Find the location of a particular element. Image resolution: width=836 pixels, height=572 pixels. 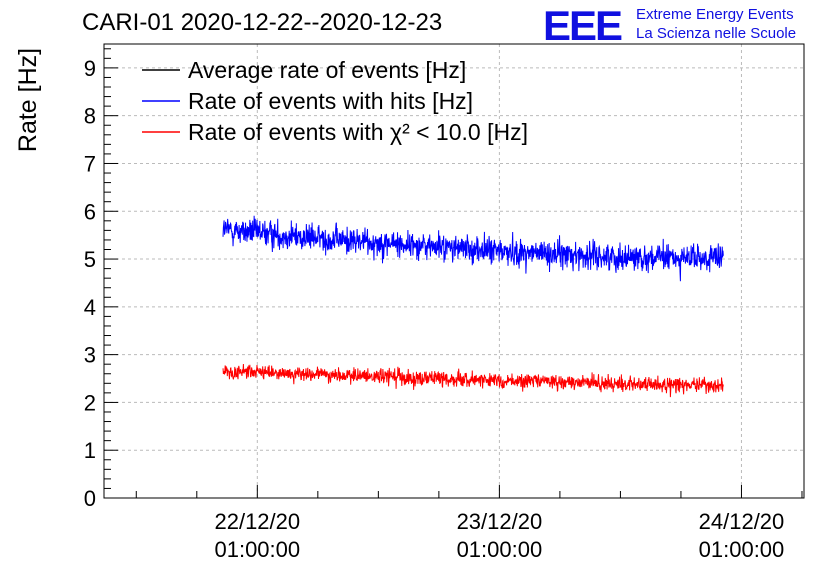

y-axis: 0 1 2 3 4 5 6 7 8 9 is located at coordinates (101, 279).